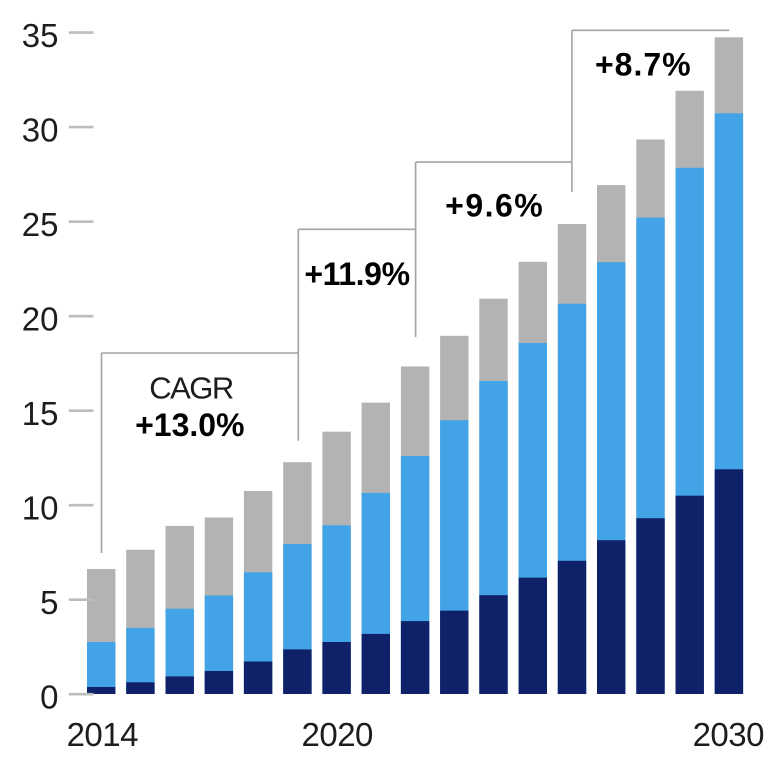 This screenshot has height=763, width=768. I want to click on svg-text: +8.7%, so click(643, 65).